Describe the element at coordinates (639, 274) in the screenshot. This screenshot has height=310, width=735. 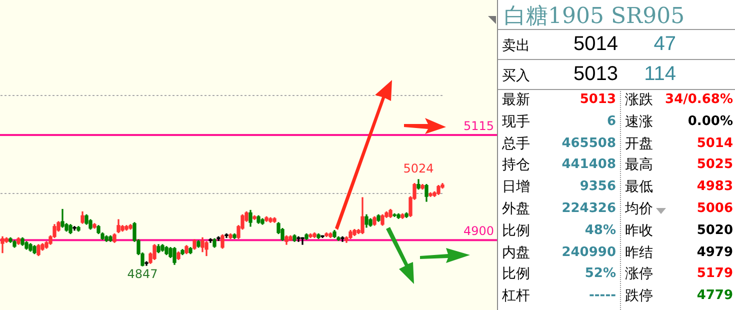
I see `text: 涨停` at that location.